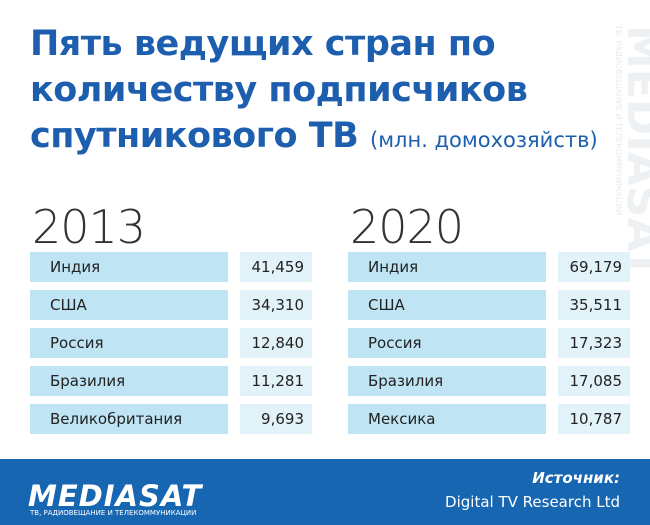  I want to click on year: 2020, so click(407, 227).